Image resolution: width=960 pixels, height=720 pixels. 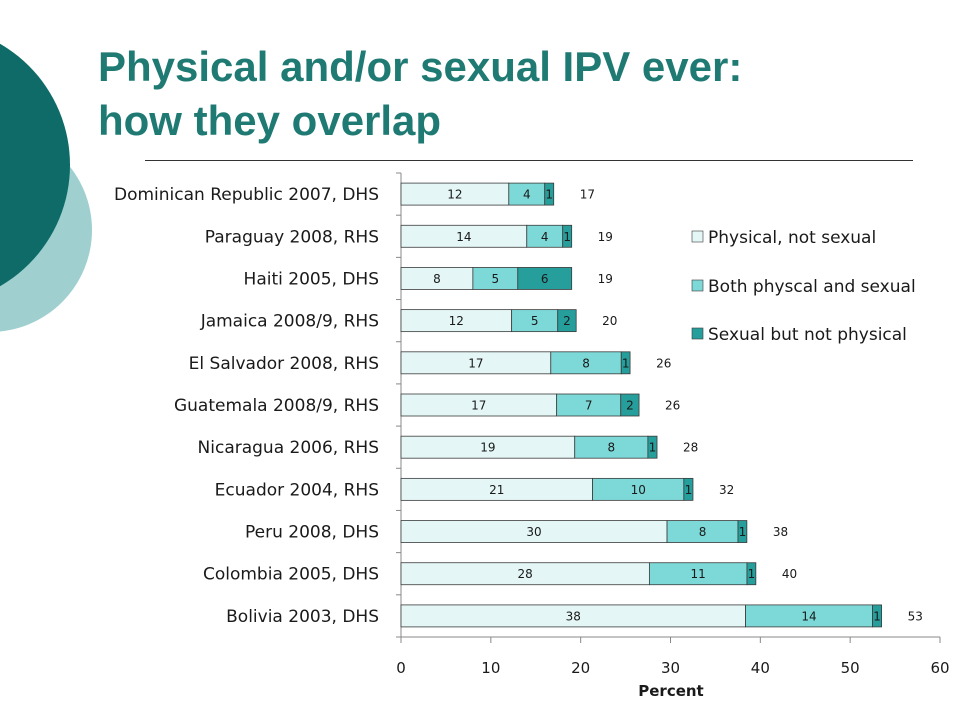 What do you see at coordinates (487, 448) in the screenshot?
I see `bar-segment-label: 19` at bounding box center [487, 448].